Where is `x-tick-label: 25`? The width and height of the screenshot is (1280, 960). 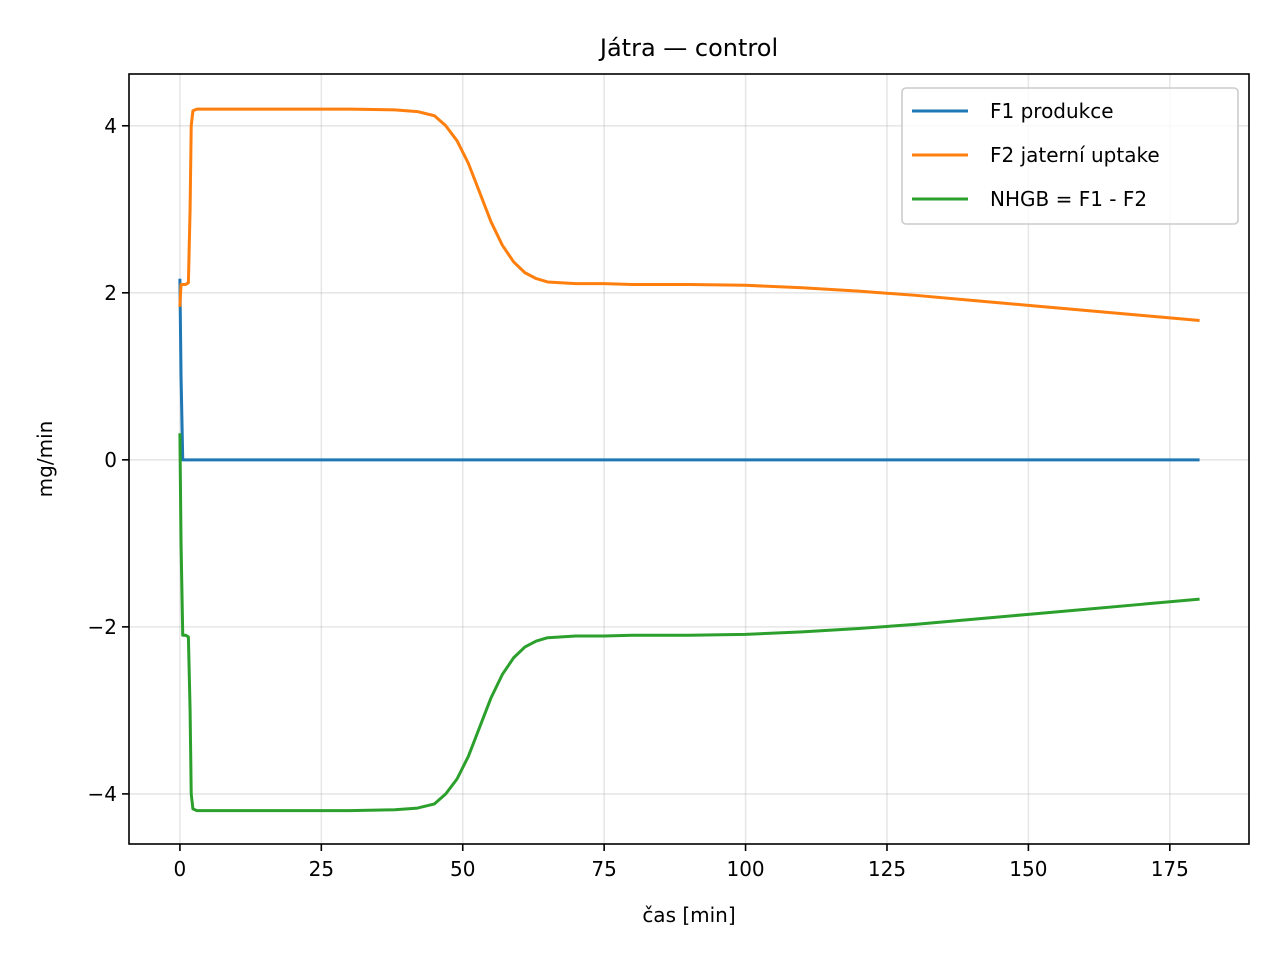
x-tick-label: 25 is located at coordinates (321, 869).